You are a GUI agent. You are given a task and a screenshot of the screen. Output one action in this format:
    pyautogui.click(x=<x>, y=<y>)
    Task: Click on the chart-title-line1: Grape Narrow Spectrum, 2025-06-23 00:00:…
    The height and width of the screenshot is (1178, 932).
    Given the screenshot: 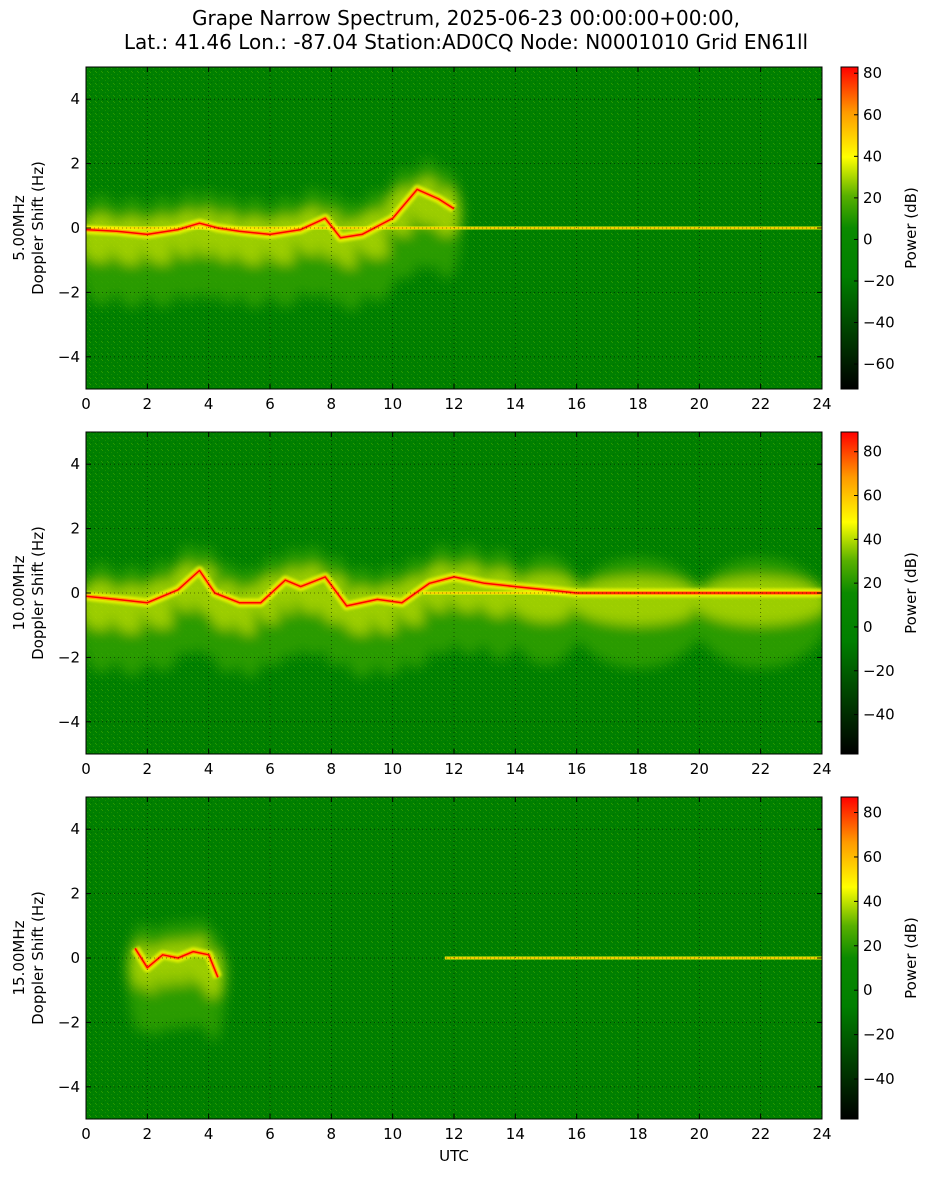 What is the action you would take?
    pyautogui.click(x=466, y=18)
    